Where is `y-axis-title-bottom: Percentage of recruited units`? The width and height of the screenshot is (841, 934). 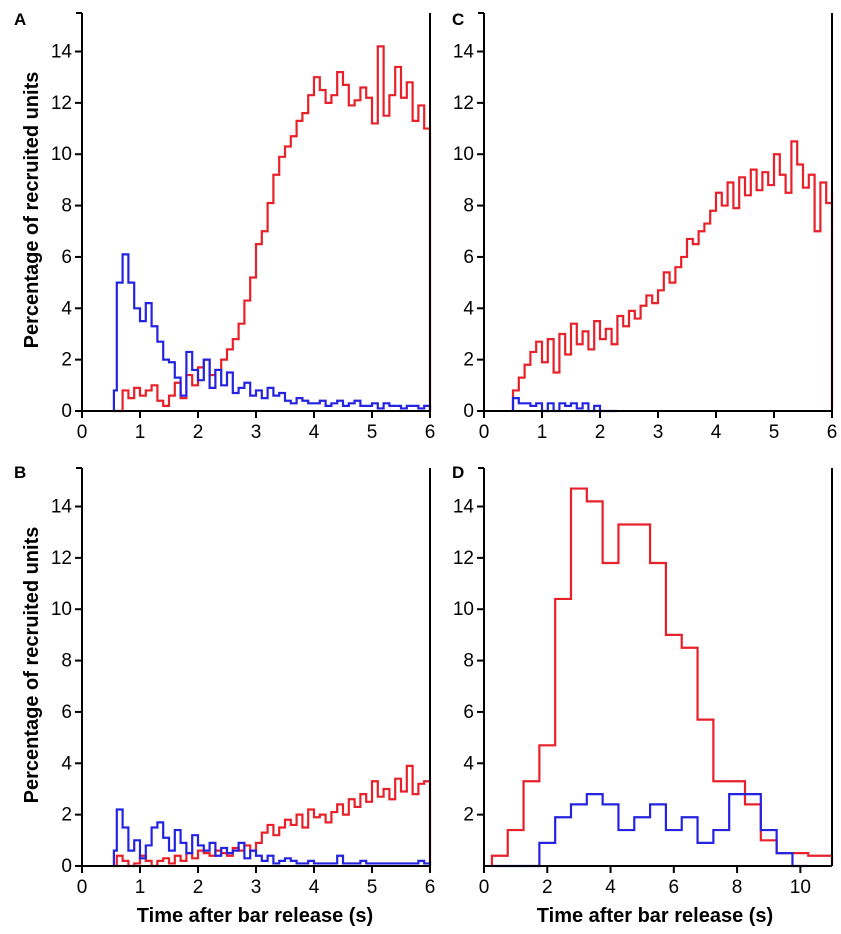 y-axis-title-bottom: Percentage of recruited units is located at coordinates (32, 665).